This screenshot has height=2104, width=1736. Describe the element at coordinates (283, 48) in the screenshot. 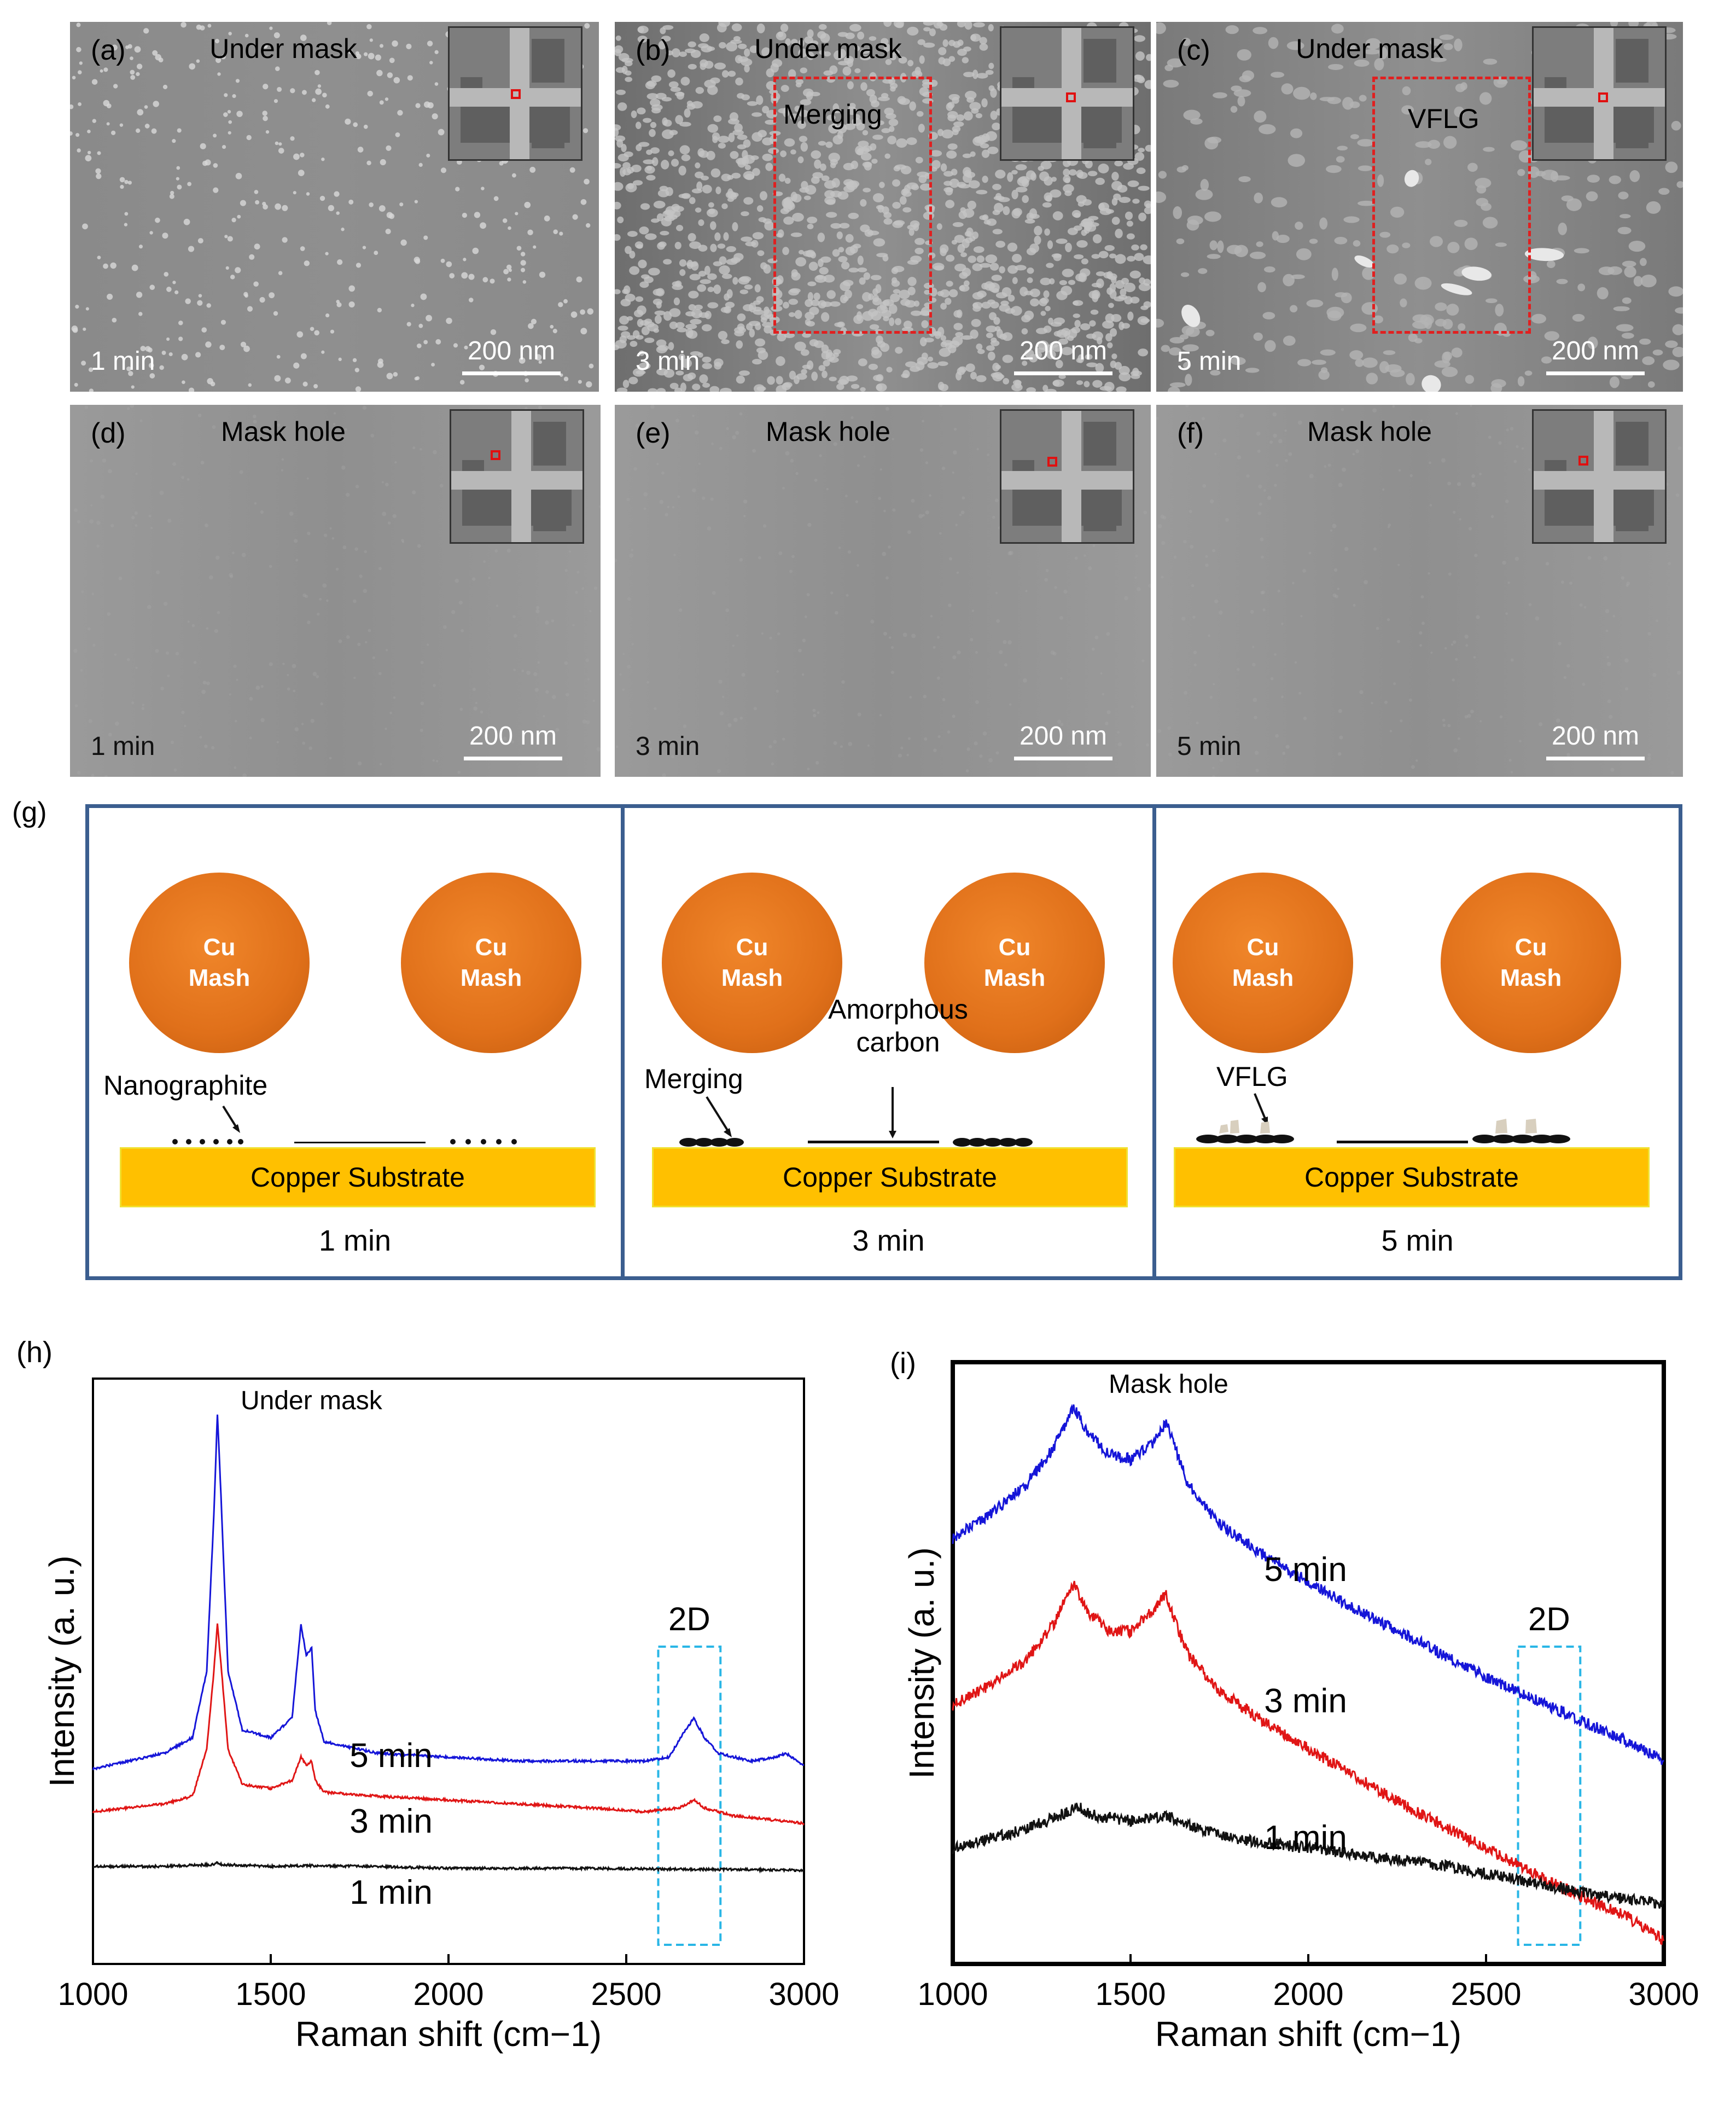

I see `sem-title: Under mask` at that location.